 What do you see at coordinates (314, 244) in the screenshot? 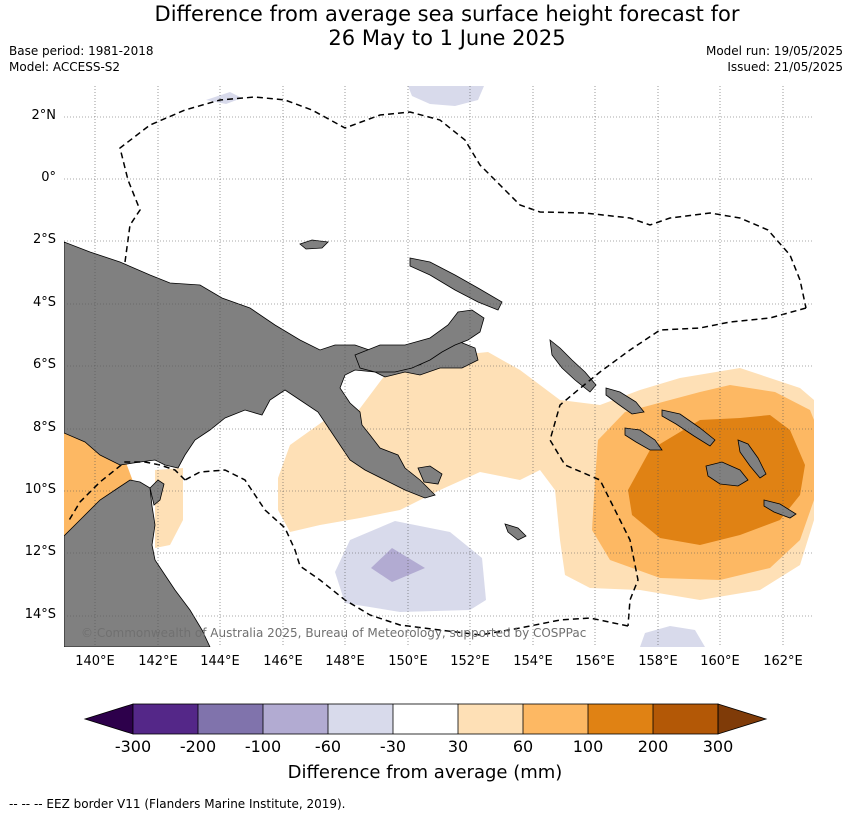
I see `land-manus` at bounding box center [314, 244].